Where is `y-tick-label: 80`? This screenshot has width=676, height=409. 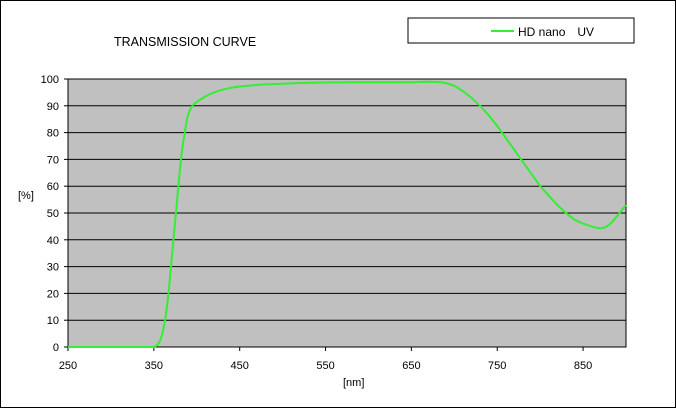
y-tick-label: 80 is located at coordinates (53, 134).